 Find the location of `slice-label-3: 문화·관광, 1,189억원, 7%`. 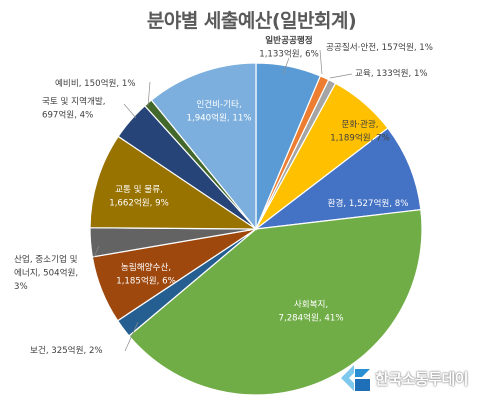

slice-label-3: 문화·관광, 1,189억원, 7% is located at coordinates (360, 131).